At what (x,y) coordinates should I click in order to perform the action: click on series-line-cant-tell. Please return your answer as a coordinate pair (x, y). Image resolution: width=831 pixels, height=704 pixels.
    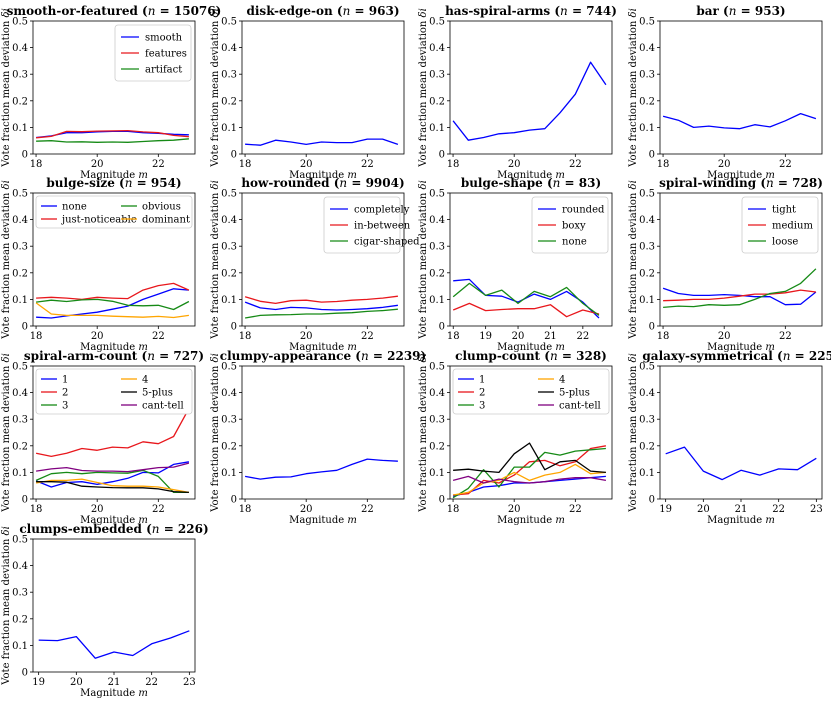
    Looking at the image, I should click on (113, 467).